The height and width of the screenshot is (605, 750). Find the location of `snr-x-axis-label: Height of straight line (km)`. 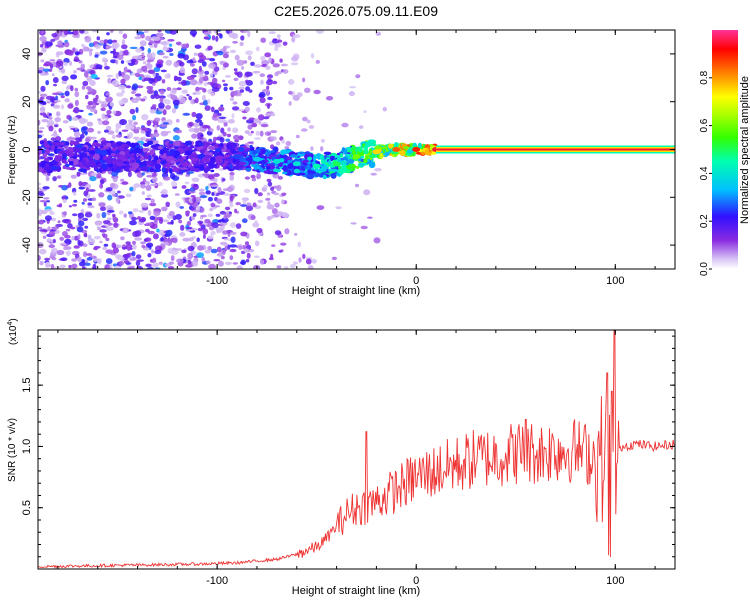

snr-x-axis-label: Height of straight line (km) is located at coordinates (356, 591).